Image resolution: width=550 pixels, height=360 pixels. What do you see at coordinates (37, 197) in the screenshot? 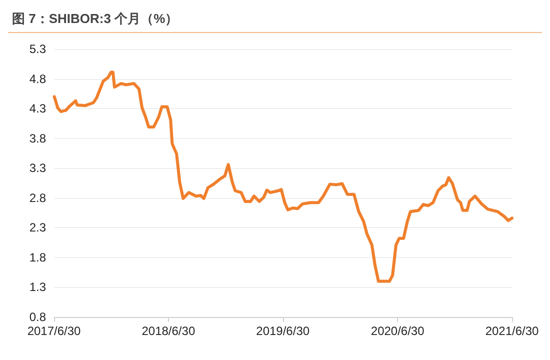
I see `y-tick-label: 2.8` at bounding box center [37, 197].